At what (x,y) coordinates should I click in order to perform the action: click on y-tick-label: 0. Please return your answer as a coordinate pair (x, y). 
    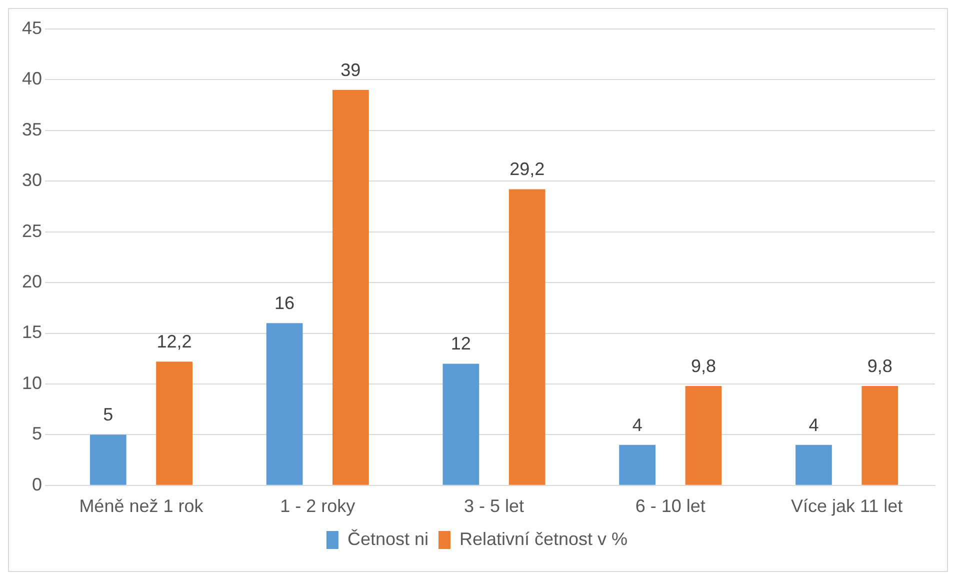
    Looking at the image, I should click on (37, 484).